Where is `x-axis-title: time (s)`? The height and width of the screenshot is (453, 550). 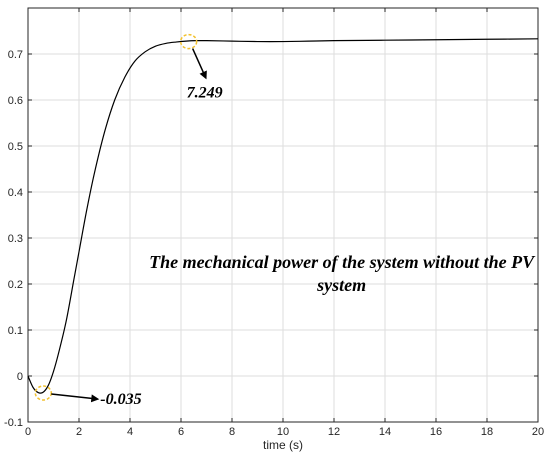
x-axis-title: time (s) is located at coordinates (283, 445).